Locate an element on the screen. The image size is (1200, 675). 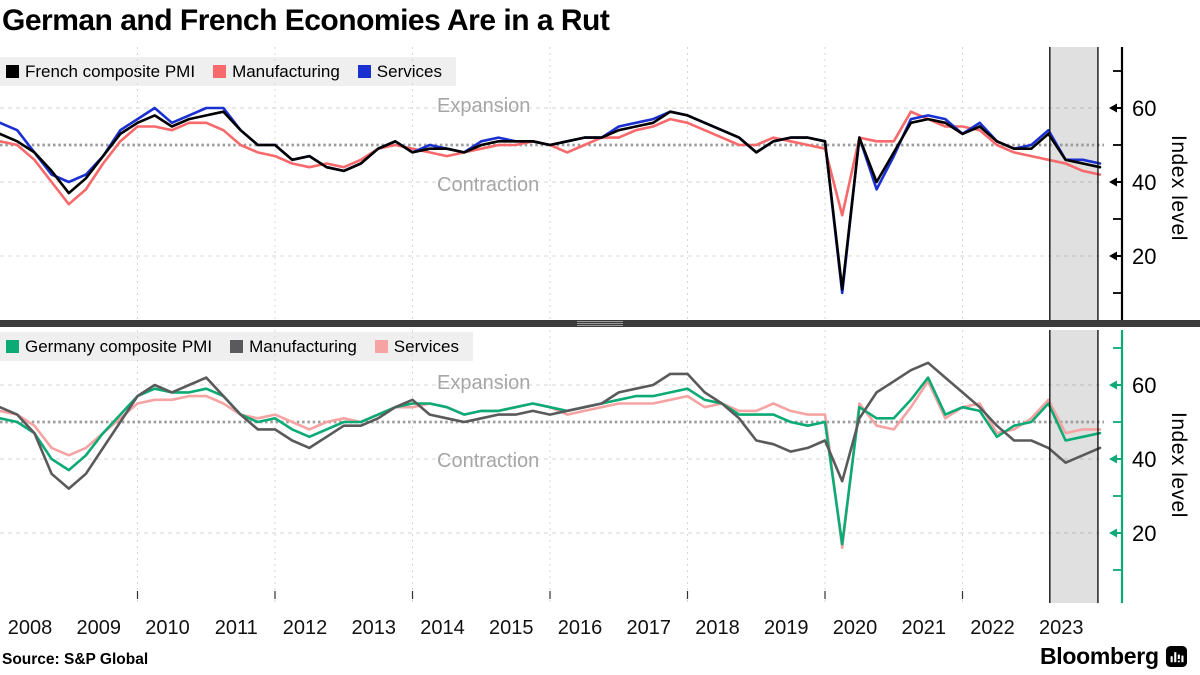
panel-divider is located at coordinates (600, 323).